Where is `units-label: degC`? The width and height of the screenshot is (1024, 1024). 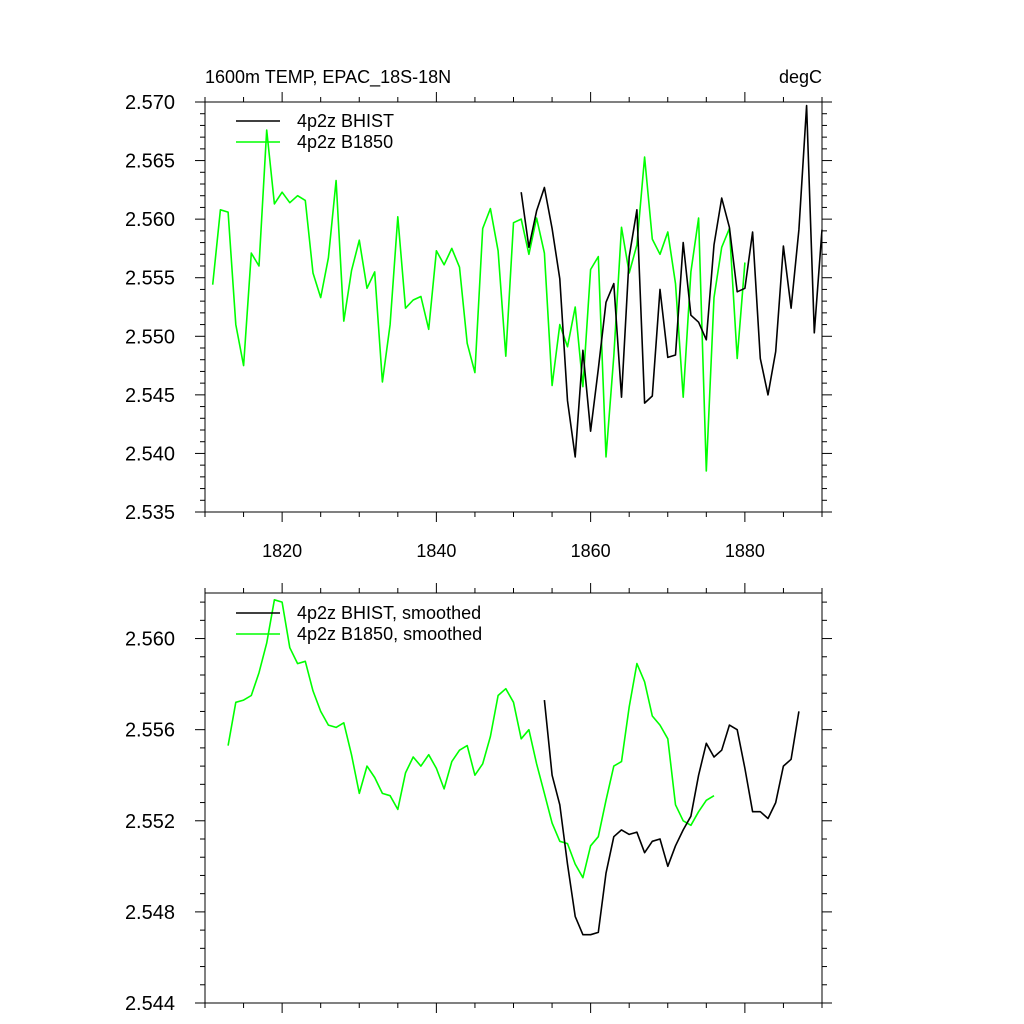
units-label: degC is located at coordinates (800, 77).